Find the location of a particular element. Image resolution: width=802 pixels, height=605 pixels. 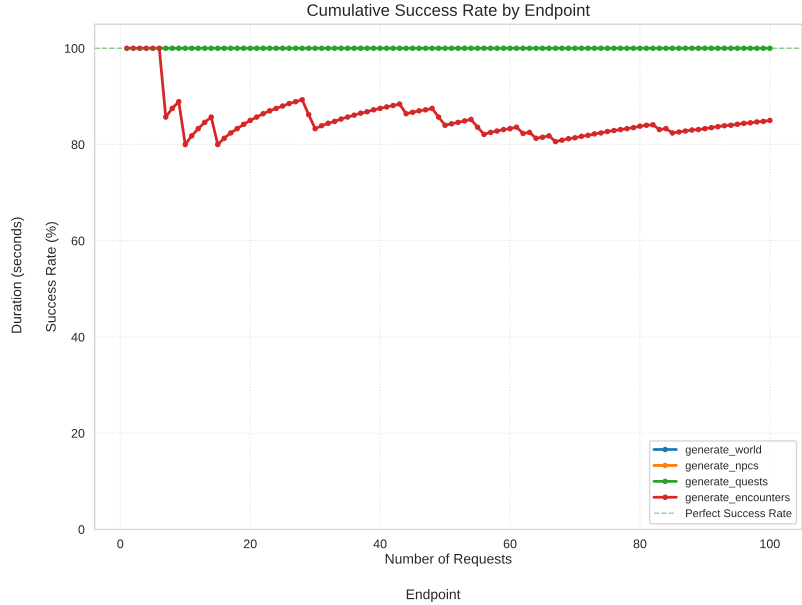

legend-label: Perfect Success Rate is located at coordinates (739, 513).